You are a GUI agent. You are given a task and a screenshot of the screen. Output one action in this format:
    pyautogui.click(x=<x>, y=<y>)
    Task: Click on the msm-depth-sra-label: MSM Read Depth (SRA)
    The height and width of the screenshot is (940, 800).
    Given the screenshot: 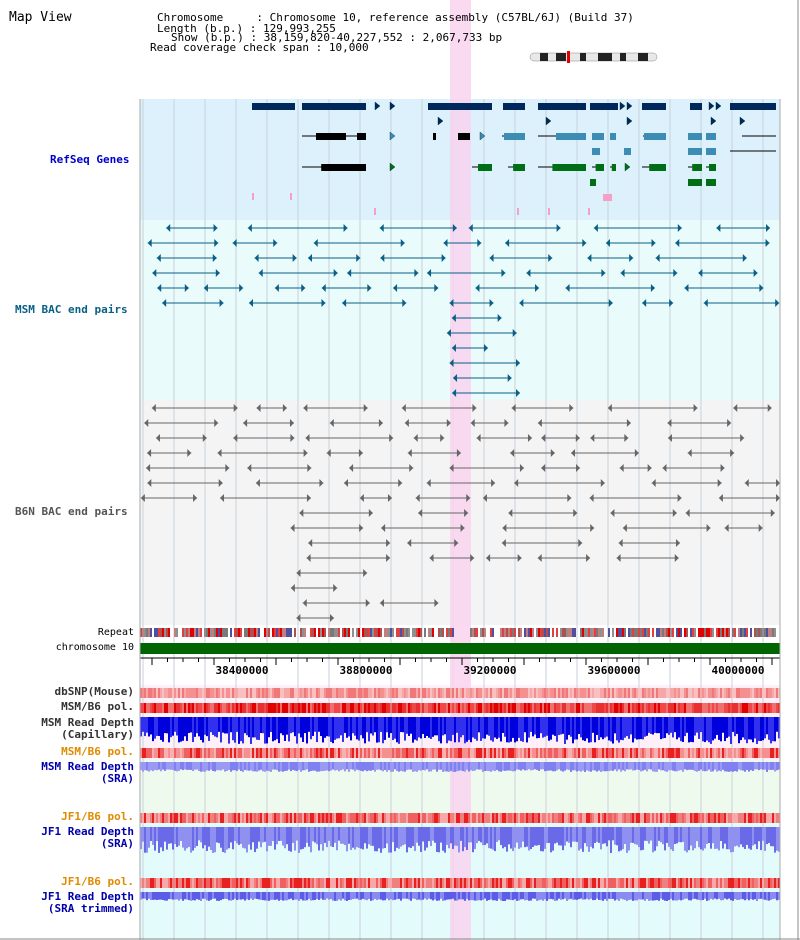 What is the action you would take?
    pyautogui.click(x=87, y=772)
    